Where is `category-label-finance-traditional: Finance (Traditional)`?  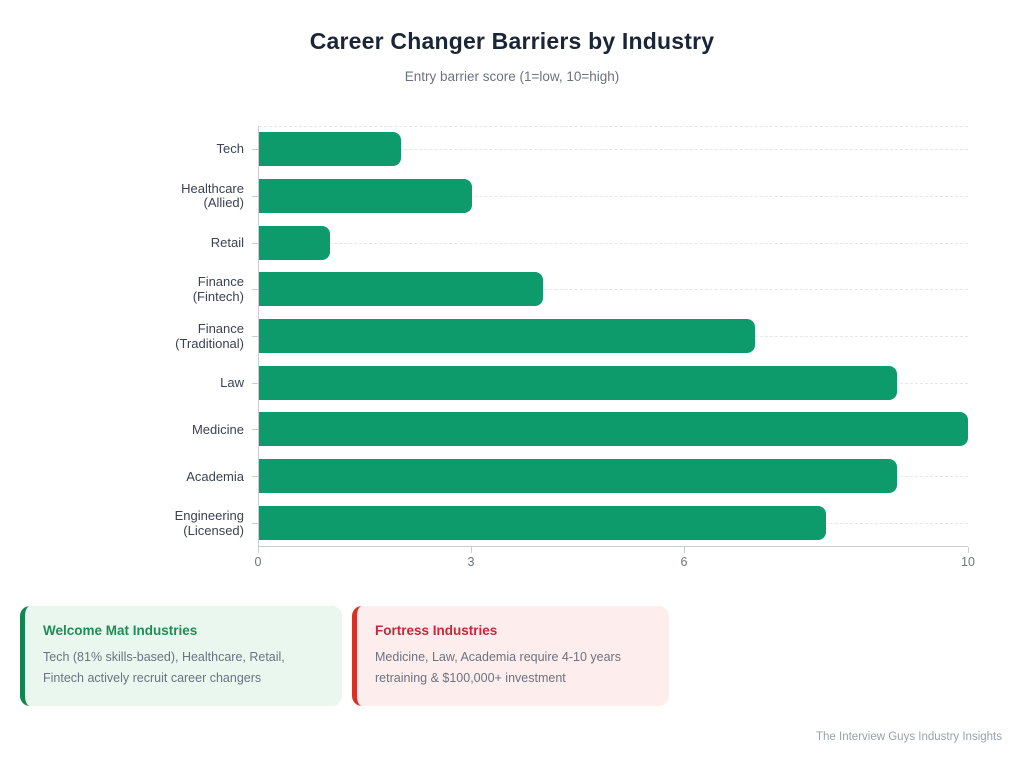
category-label-finance-traditional: Finance (Traditional) is located at coordinates (209, 336).